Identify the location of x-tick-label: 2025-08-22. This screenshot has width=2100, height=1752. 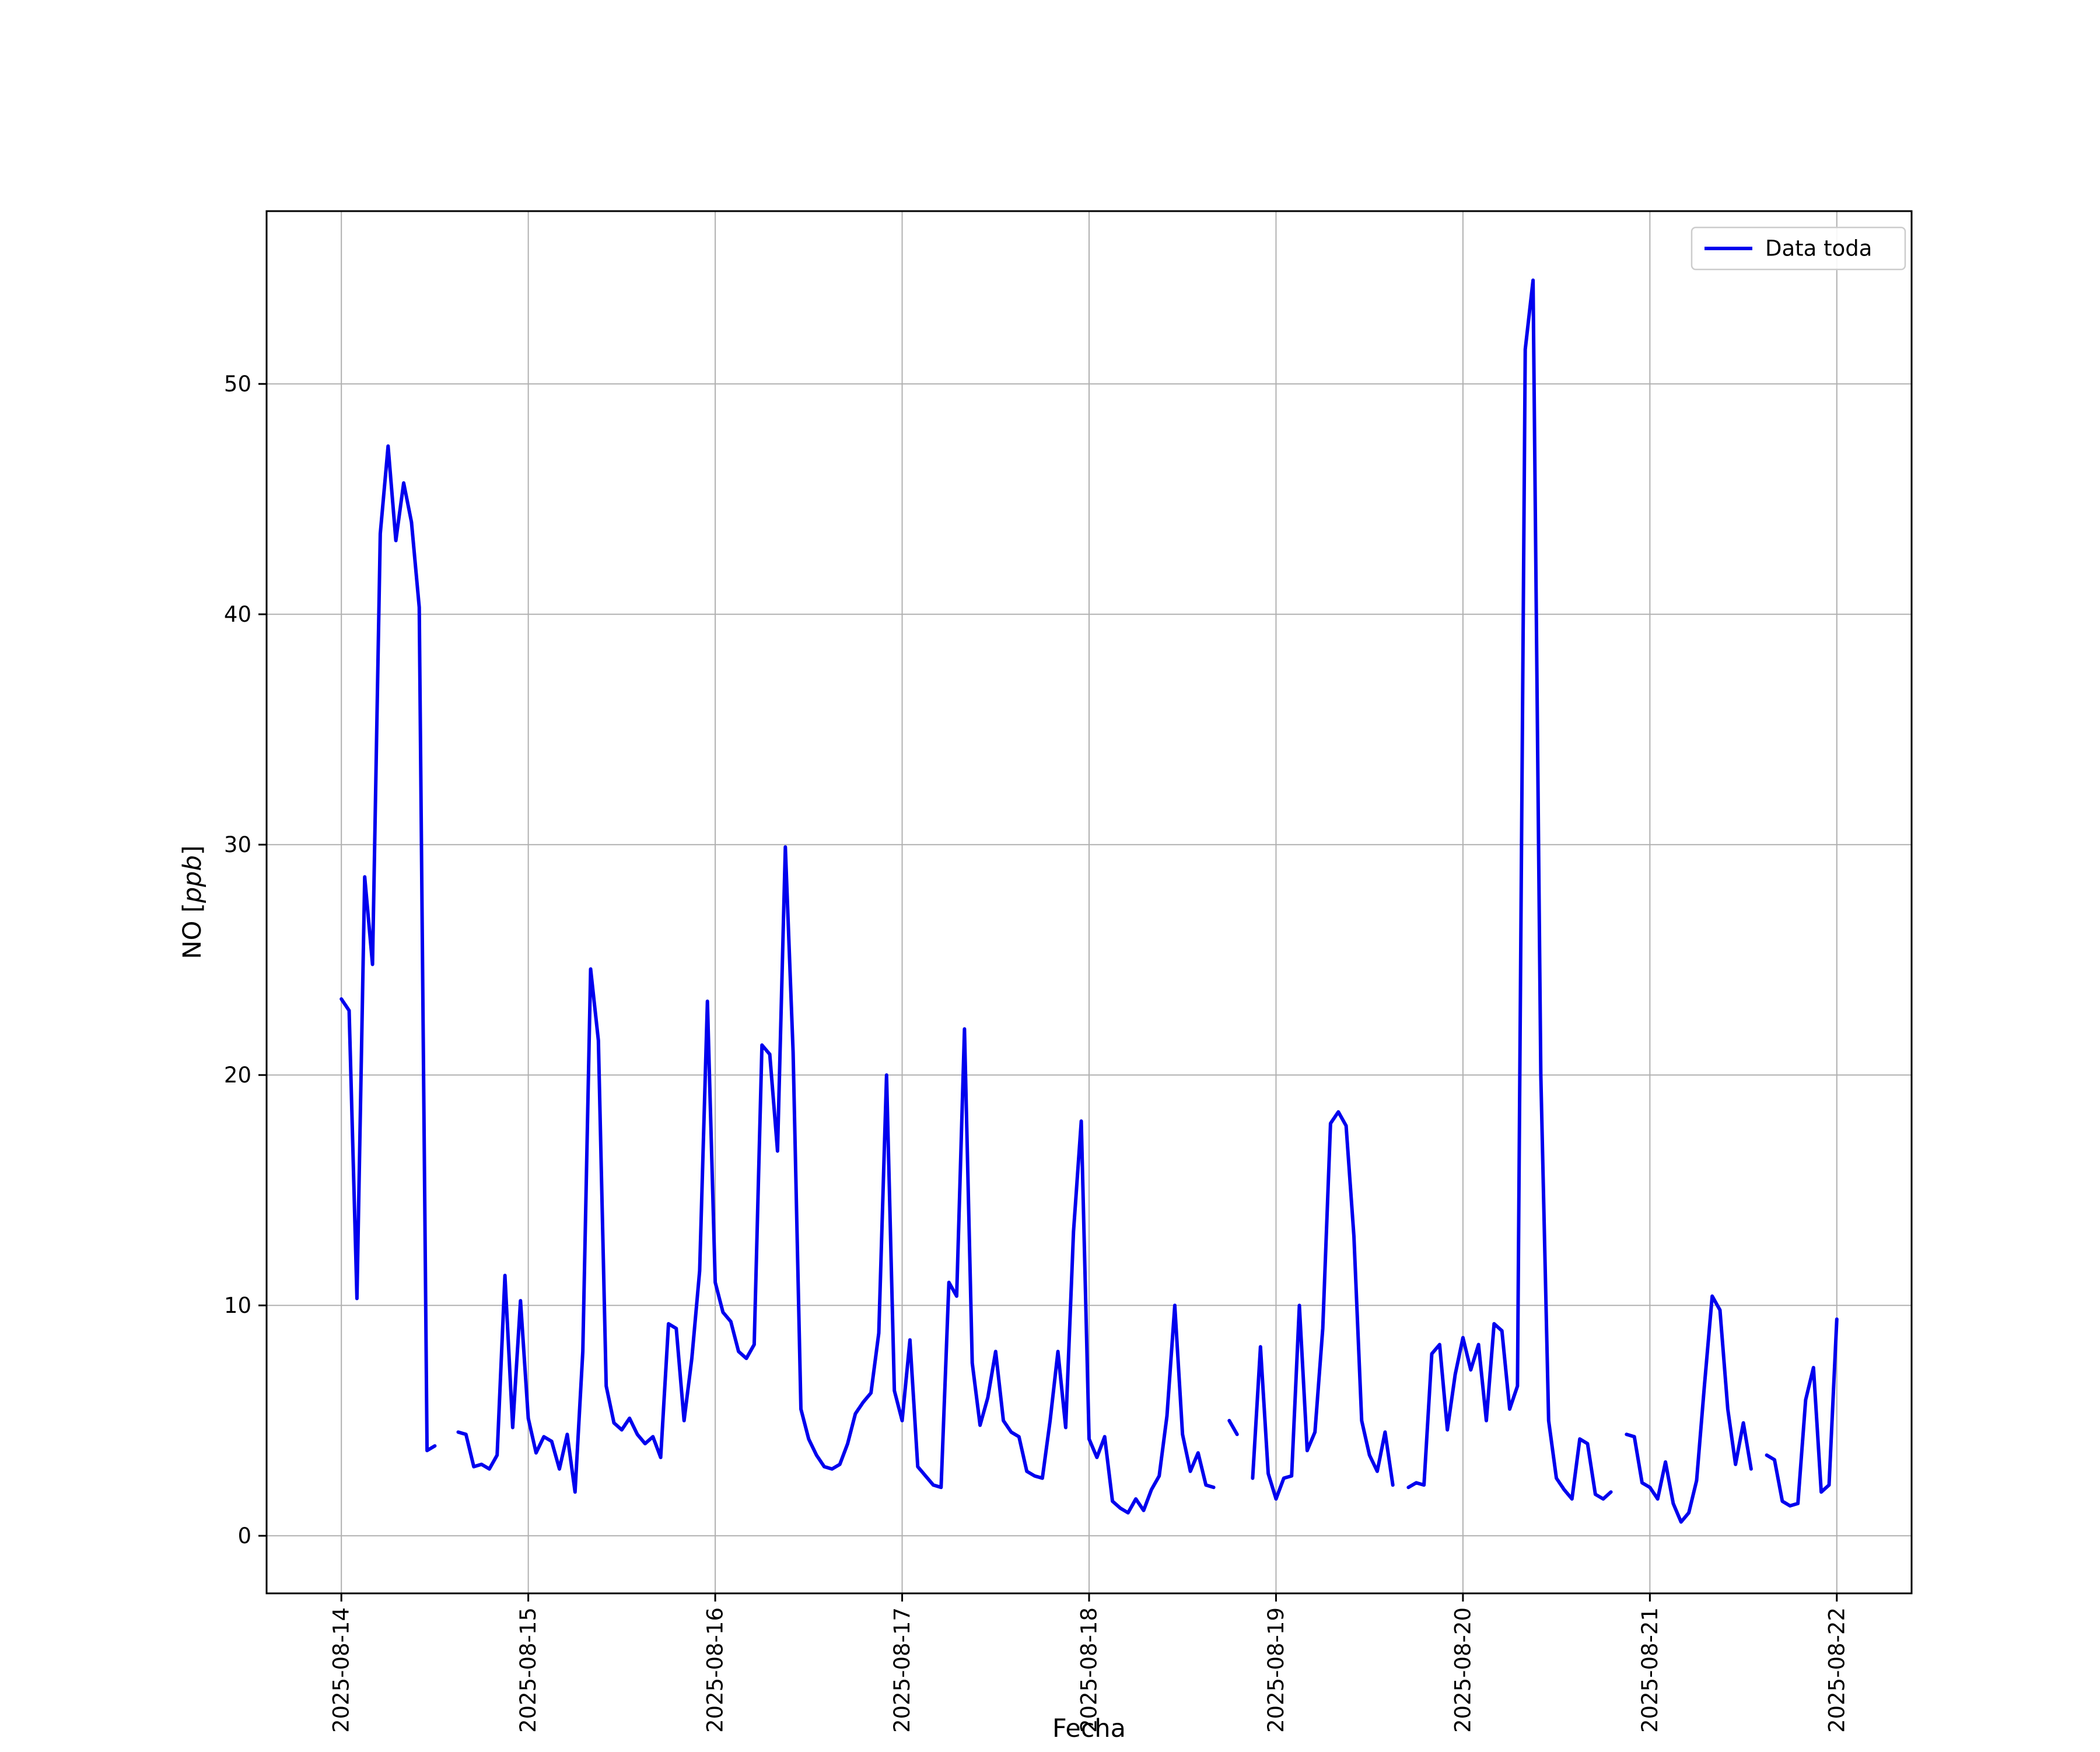
(1836, 1670).